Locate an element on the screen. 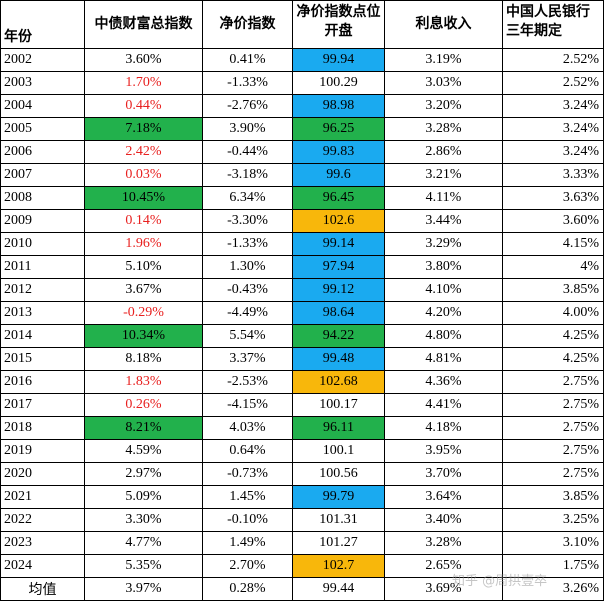  cell-interest-income: 4.18% is located at coordinates (443, 428).